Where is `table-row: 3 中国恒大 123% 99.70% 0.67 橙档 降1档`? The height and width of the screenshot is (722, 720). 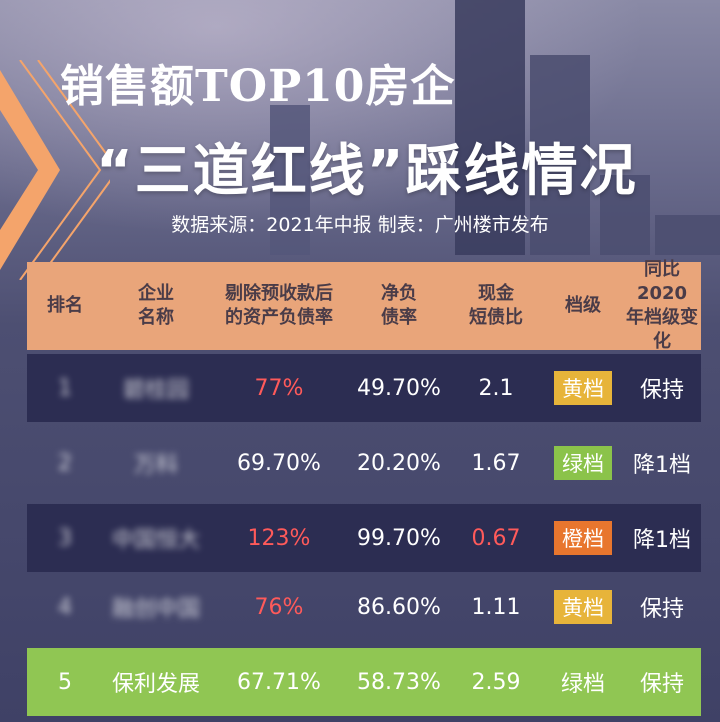 table-row: 3 中国恒大 123% 99.70% 0.67 橙档 降1档 is located at coordinates (364, 538).